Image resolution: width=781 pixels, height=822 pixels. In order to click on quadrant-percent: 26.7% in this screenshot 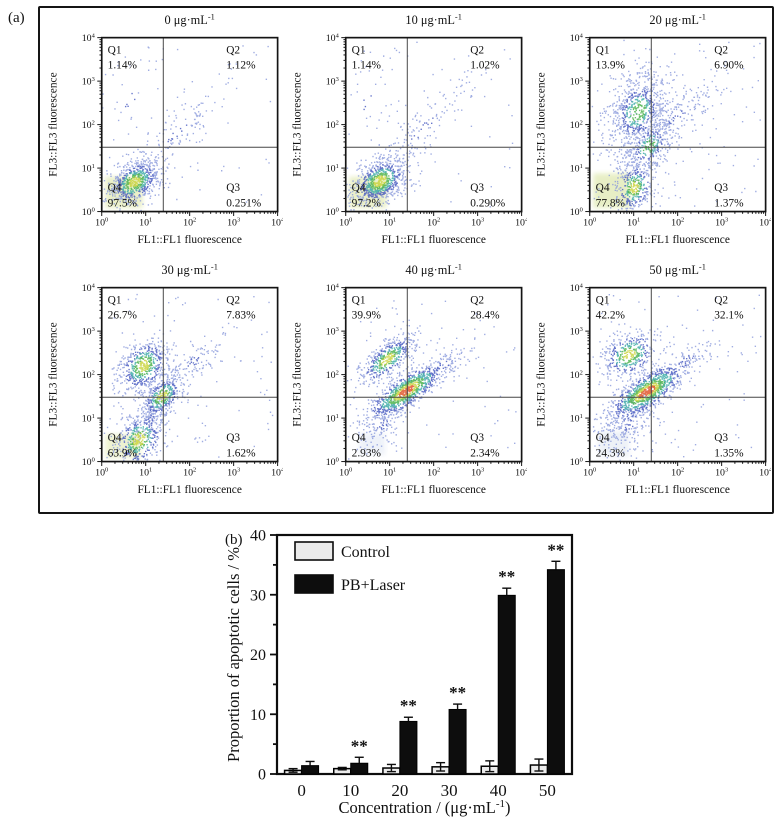, I will do `click(122, 315)`.